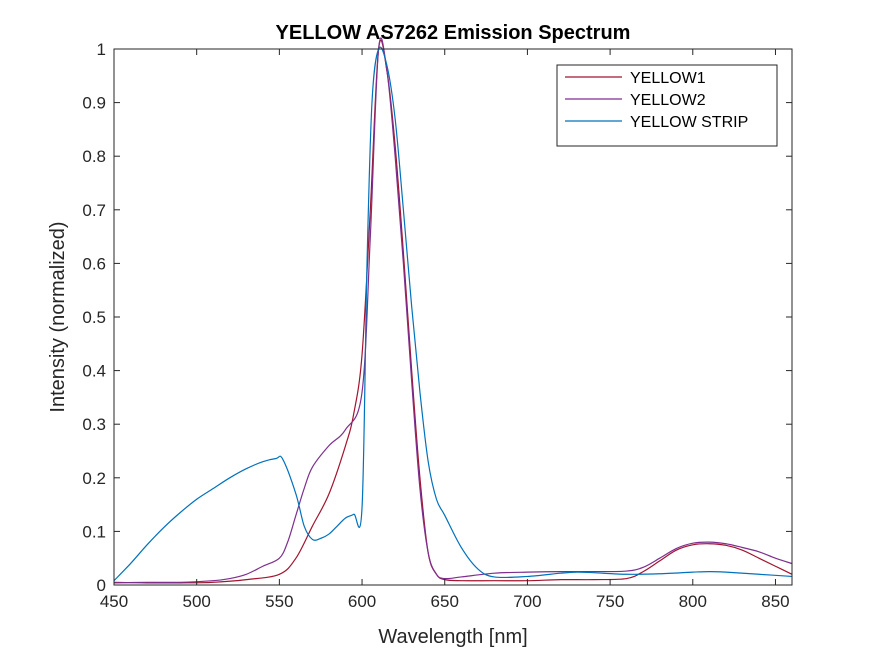 The height and width of the screenshot is (656, 875). I want to click on x-tick-label: 650, so click(445, 601).